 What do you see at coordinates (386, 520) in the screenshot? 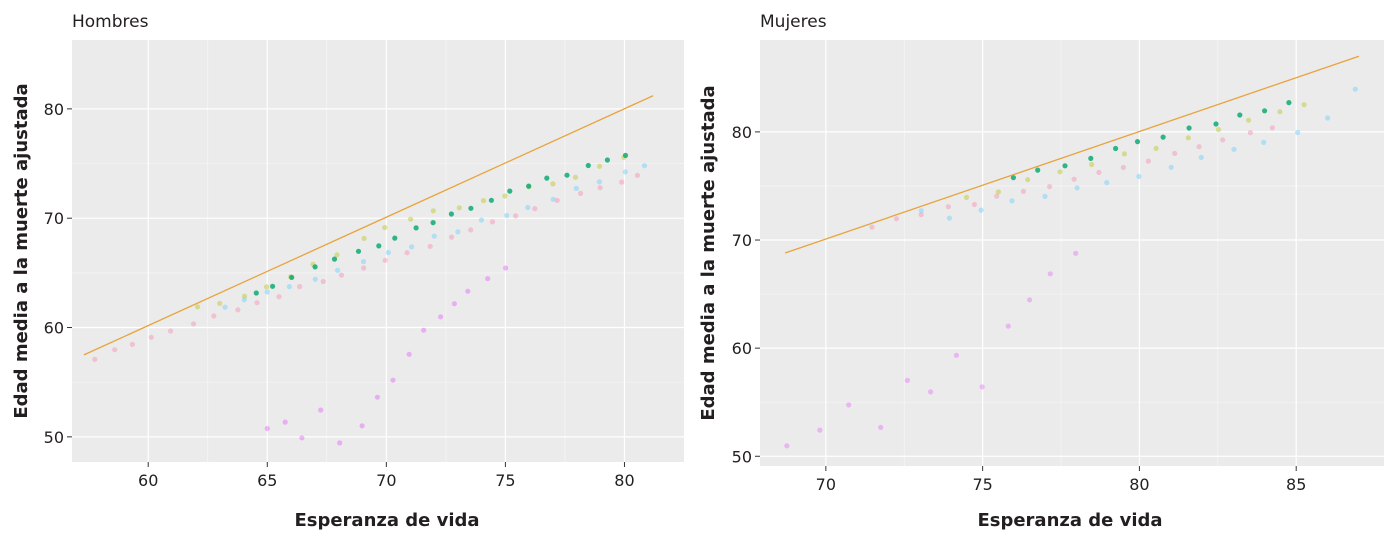
I see `x-axis-title: Esperanza de vida` at bounding box center [386, 520].